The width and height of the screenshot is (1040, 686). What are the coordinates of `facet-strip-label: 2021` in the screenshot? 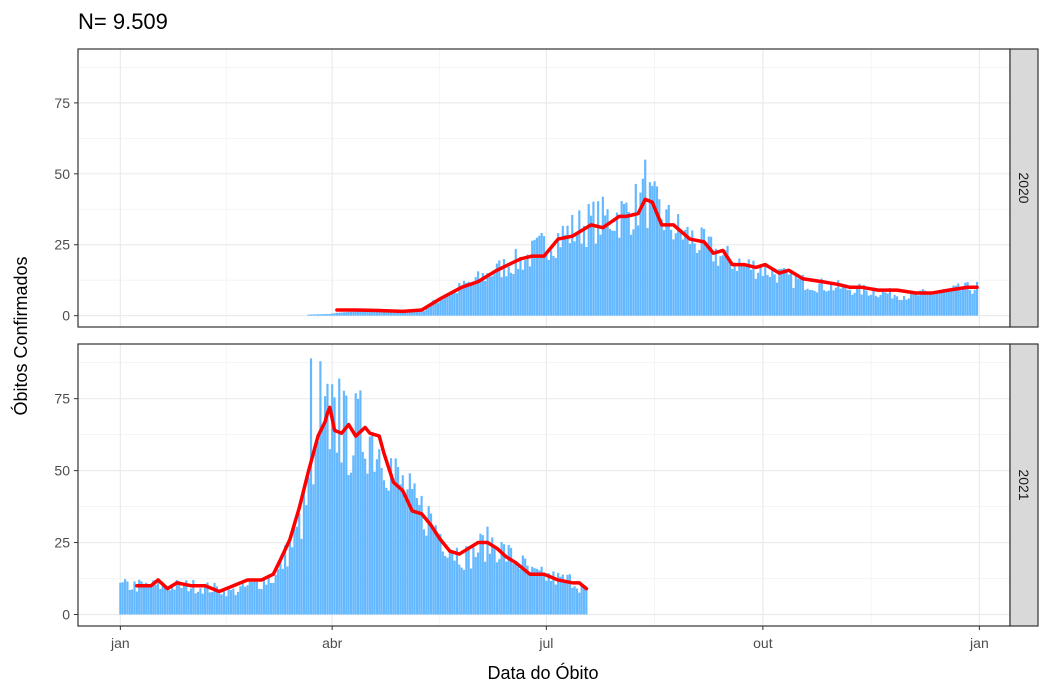 It's located at (1024, 484).